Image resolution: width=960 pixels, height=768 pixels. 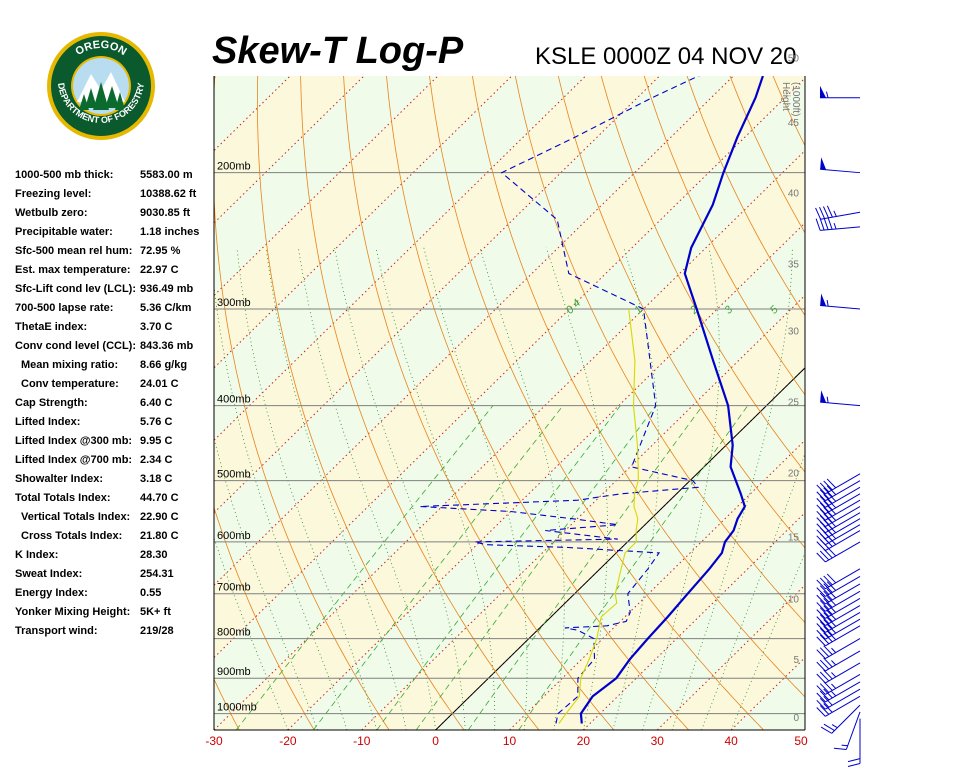 I want to click on stat-value: 10388.62 ft, so click(x=168, y=194).